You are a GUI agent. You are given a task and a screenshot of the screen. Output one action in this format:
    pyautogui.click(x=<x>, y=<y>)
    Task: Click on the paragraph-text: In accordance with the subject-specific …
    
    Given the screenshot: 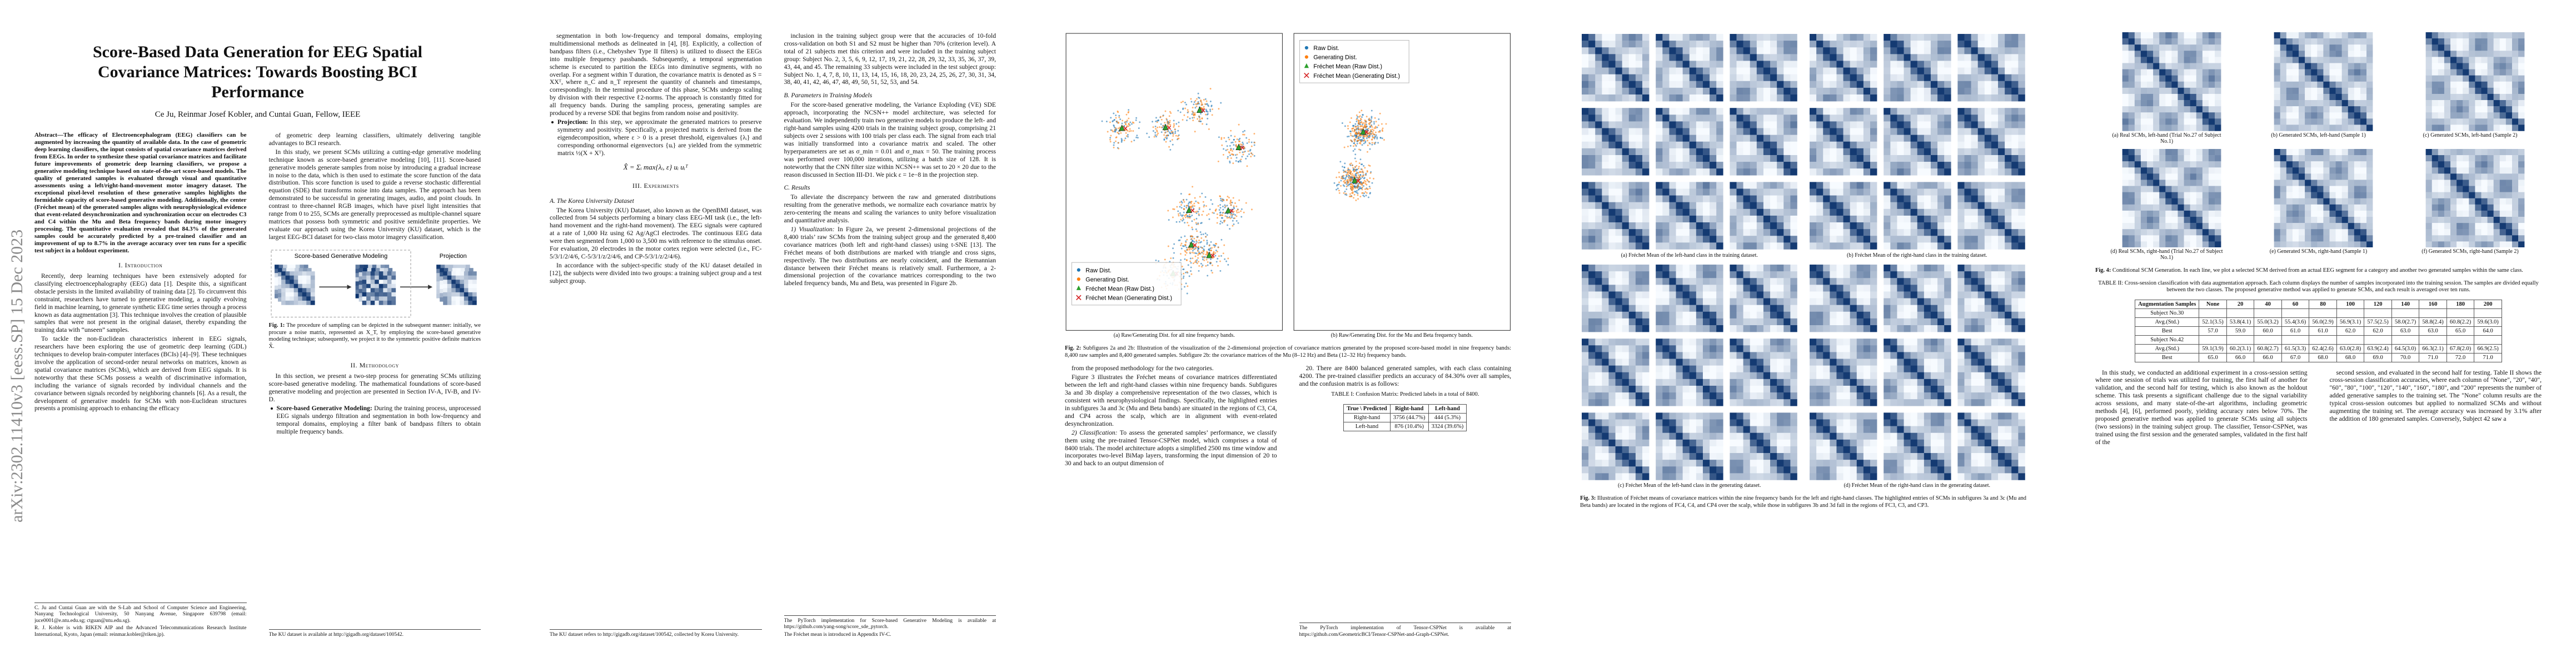 What is the action you would take?
    pyautogui.click(x=656, y=273)
    